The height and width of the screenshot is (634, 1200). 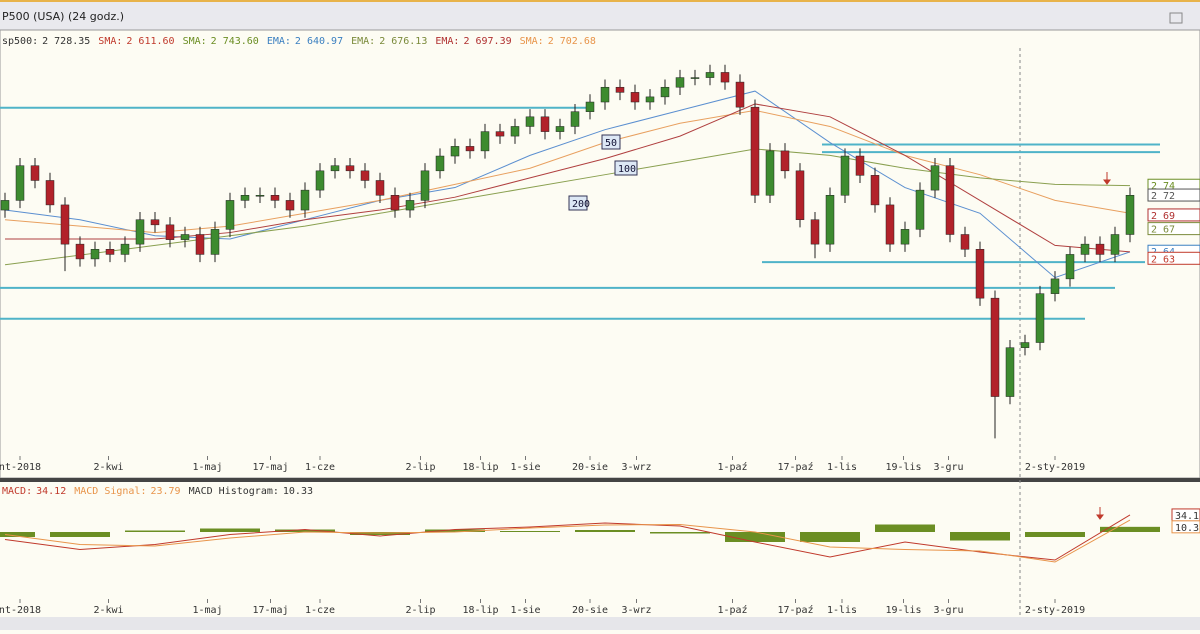 What do you see at coordinates (1176, 18) in the screenshot?
I see `maximize-button` at bounding box center [1176, 18].